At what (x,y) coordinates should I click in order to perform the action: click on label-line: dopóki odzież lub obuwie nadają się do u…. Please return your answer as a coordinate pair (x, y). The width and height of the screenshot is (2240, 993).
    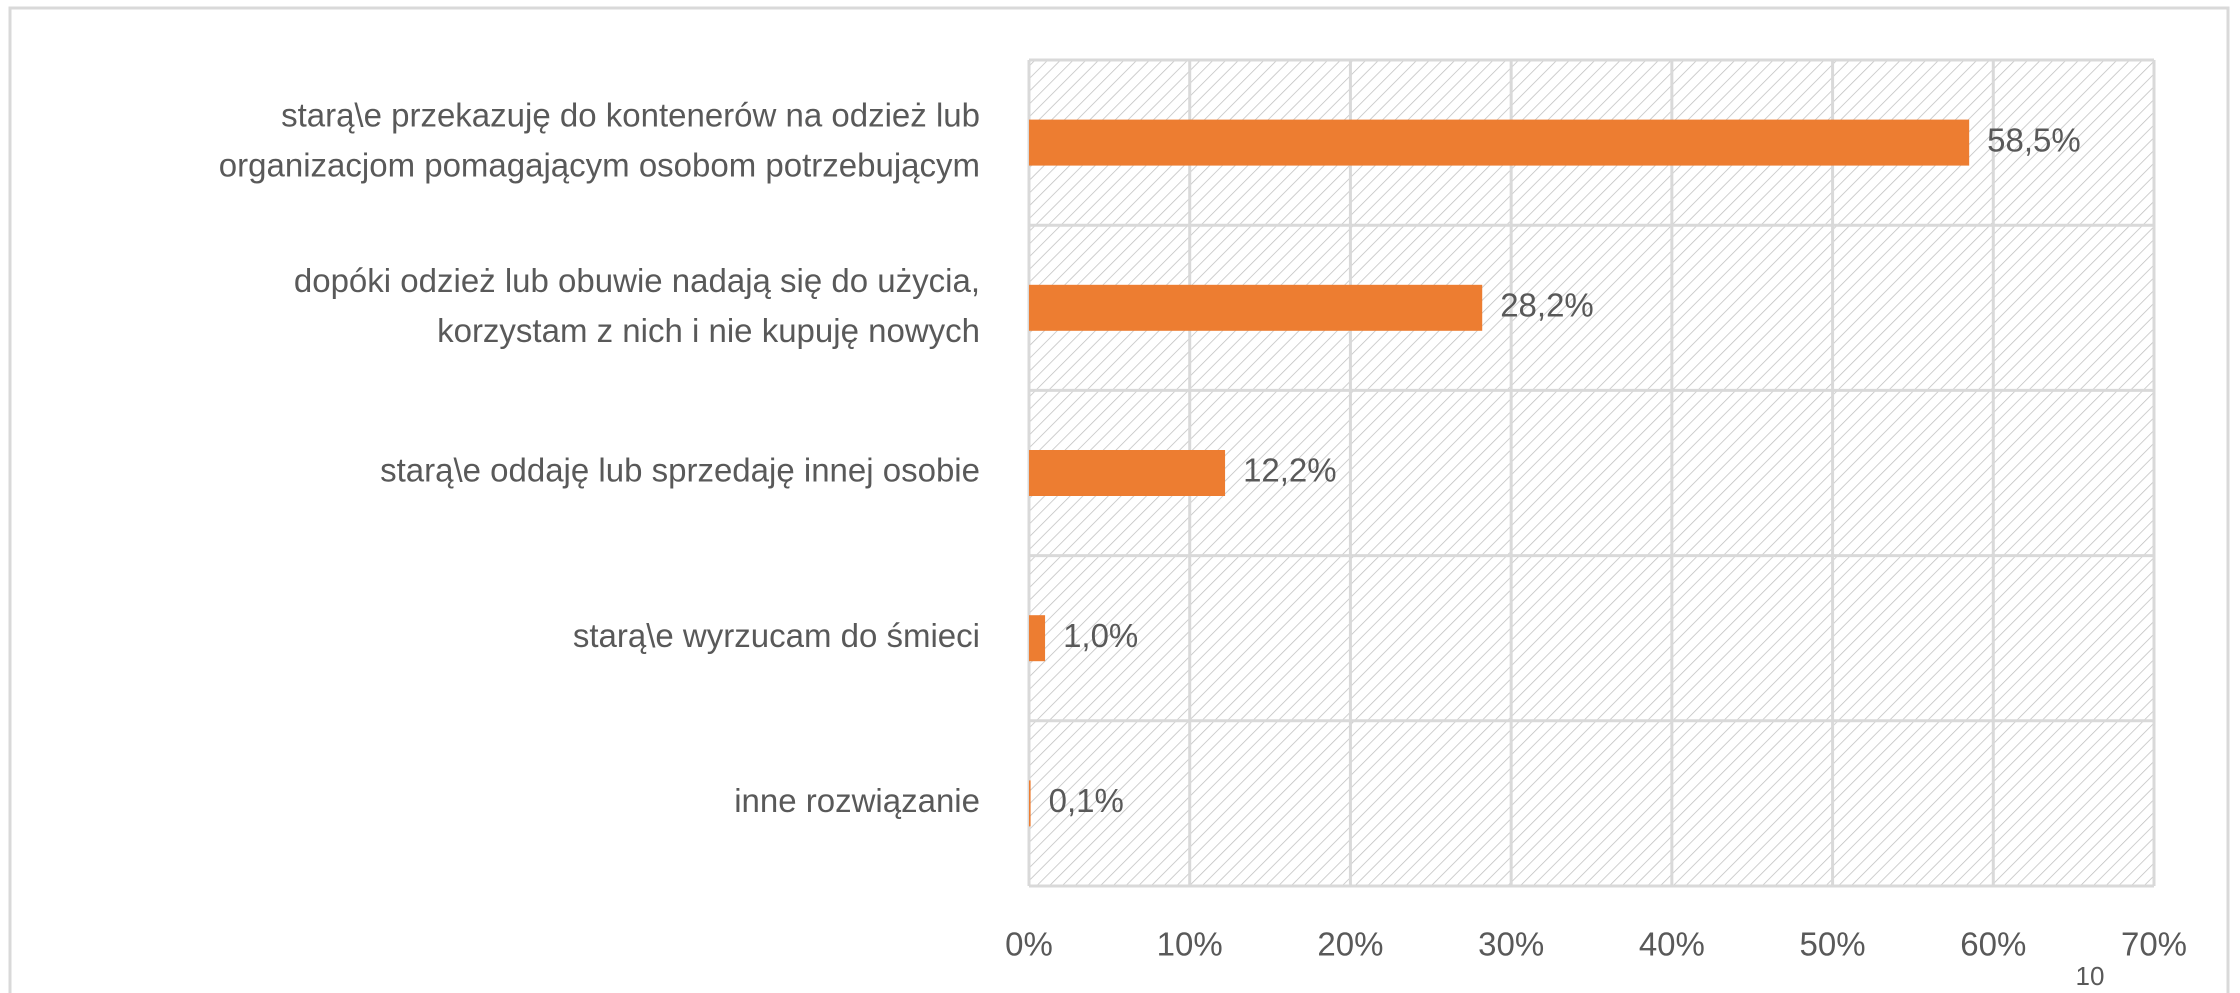
    Looking at the image, I should click on (637, 280).